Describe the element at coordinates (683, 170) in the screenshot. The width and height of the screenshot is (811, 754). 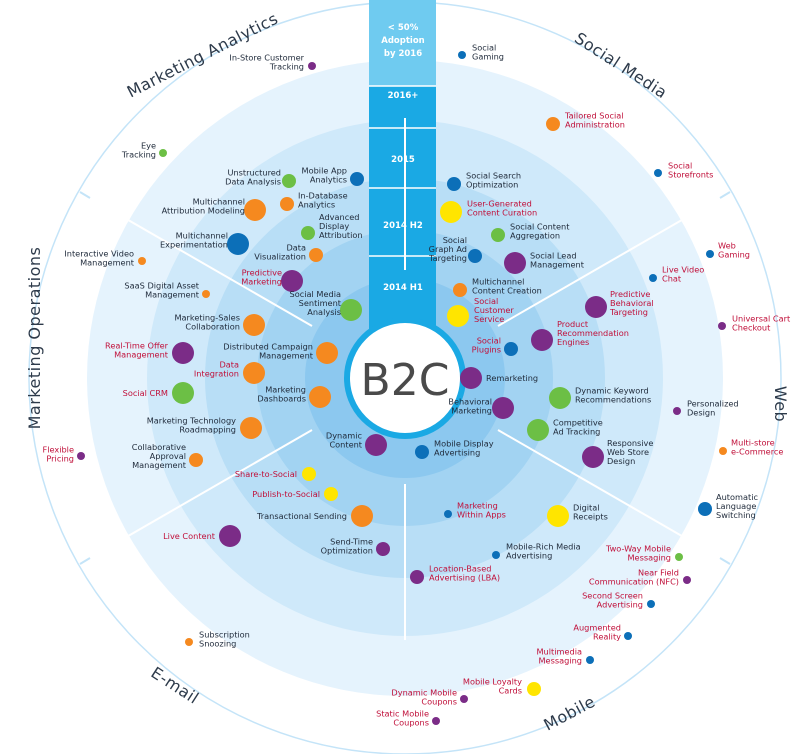
I see `item-social-storefronts: Social Storefronts` at that location.